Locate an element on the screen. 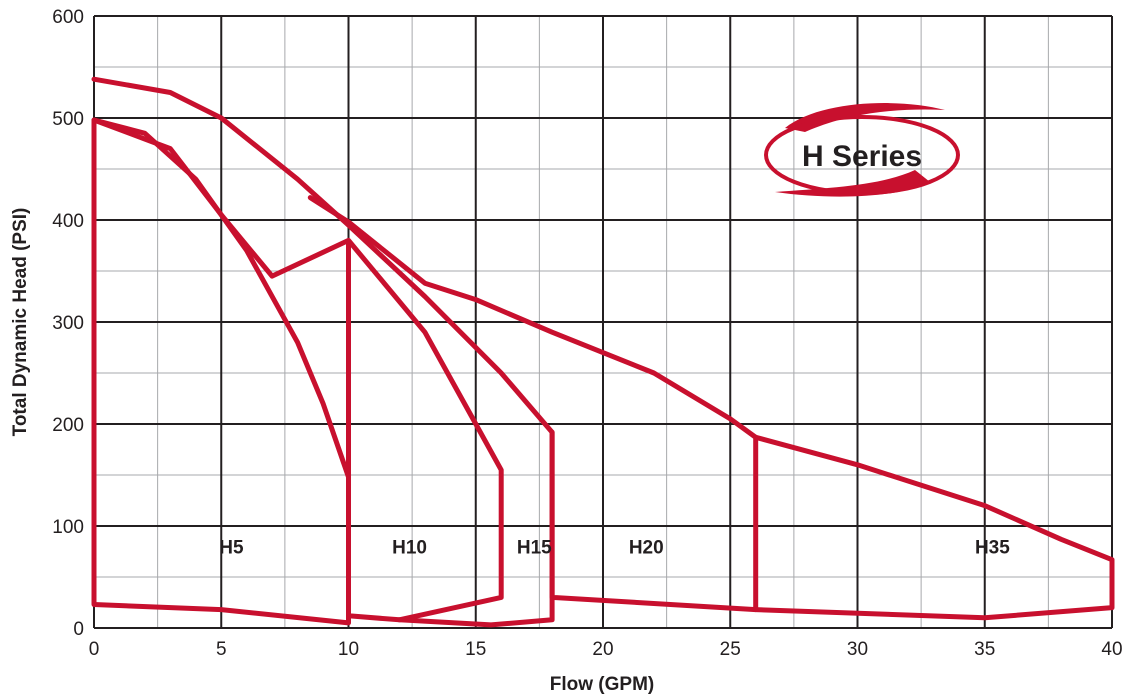  badge-text: H Series is located at coordinates (862, 156).